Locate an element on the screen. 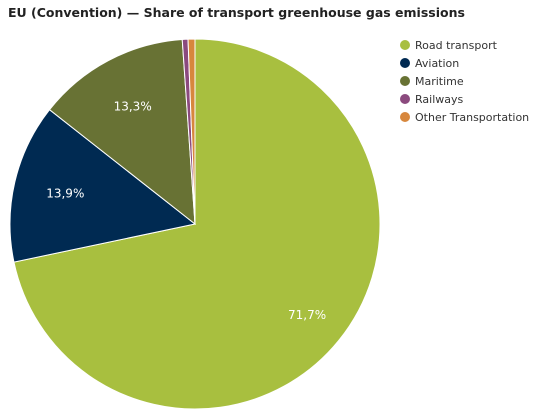  data-label-maritime: 13,3% is located at coordinates (133, 106).